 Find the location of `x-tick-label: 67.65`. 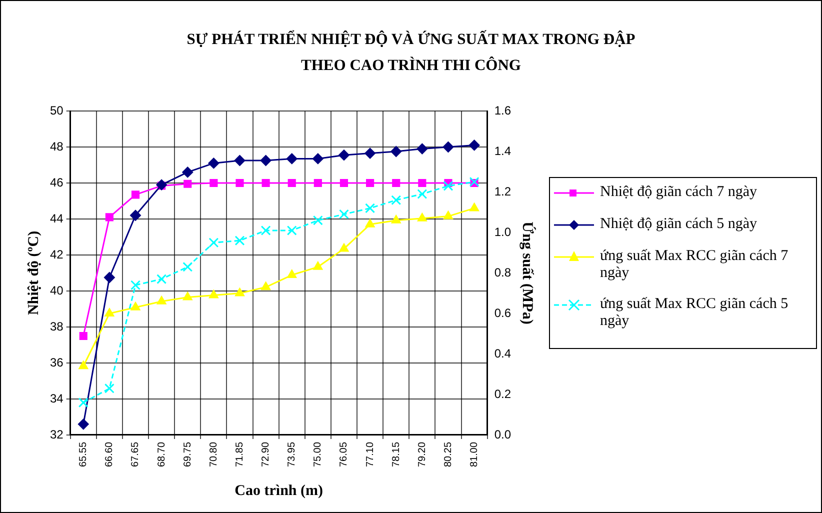

x-tick-label: 67.65 is located at coordinates (136, 455).